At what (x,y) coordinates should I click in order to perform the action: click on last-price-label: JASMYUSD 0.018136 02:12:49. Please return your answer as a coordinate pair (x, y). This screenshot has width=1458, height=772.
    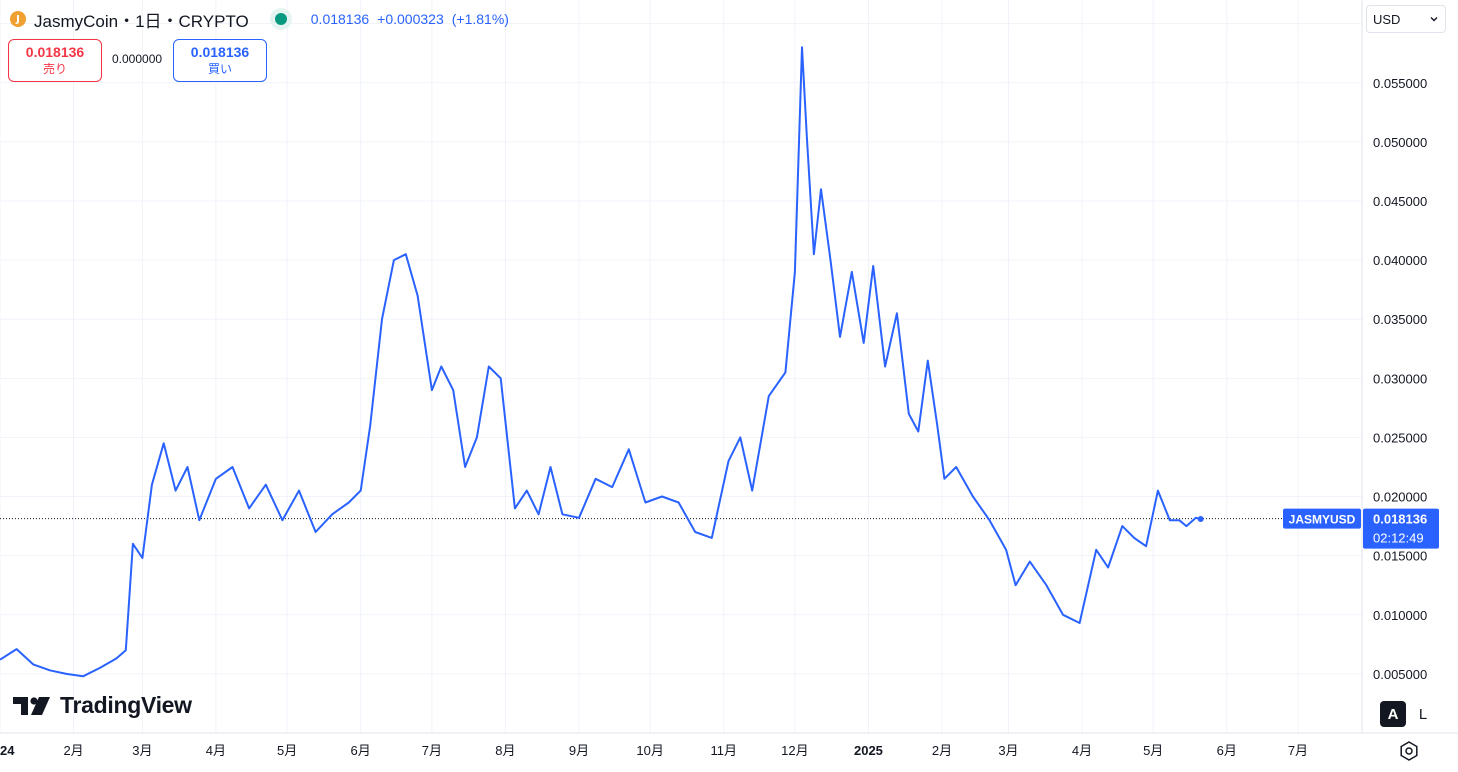
    Looking at the image, I should click on (1361, 528).